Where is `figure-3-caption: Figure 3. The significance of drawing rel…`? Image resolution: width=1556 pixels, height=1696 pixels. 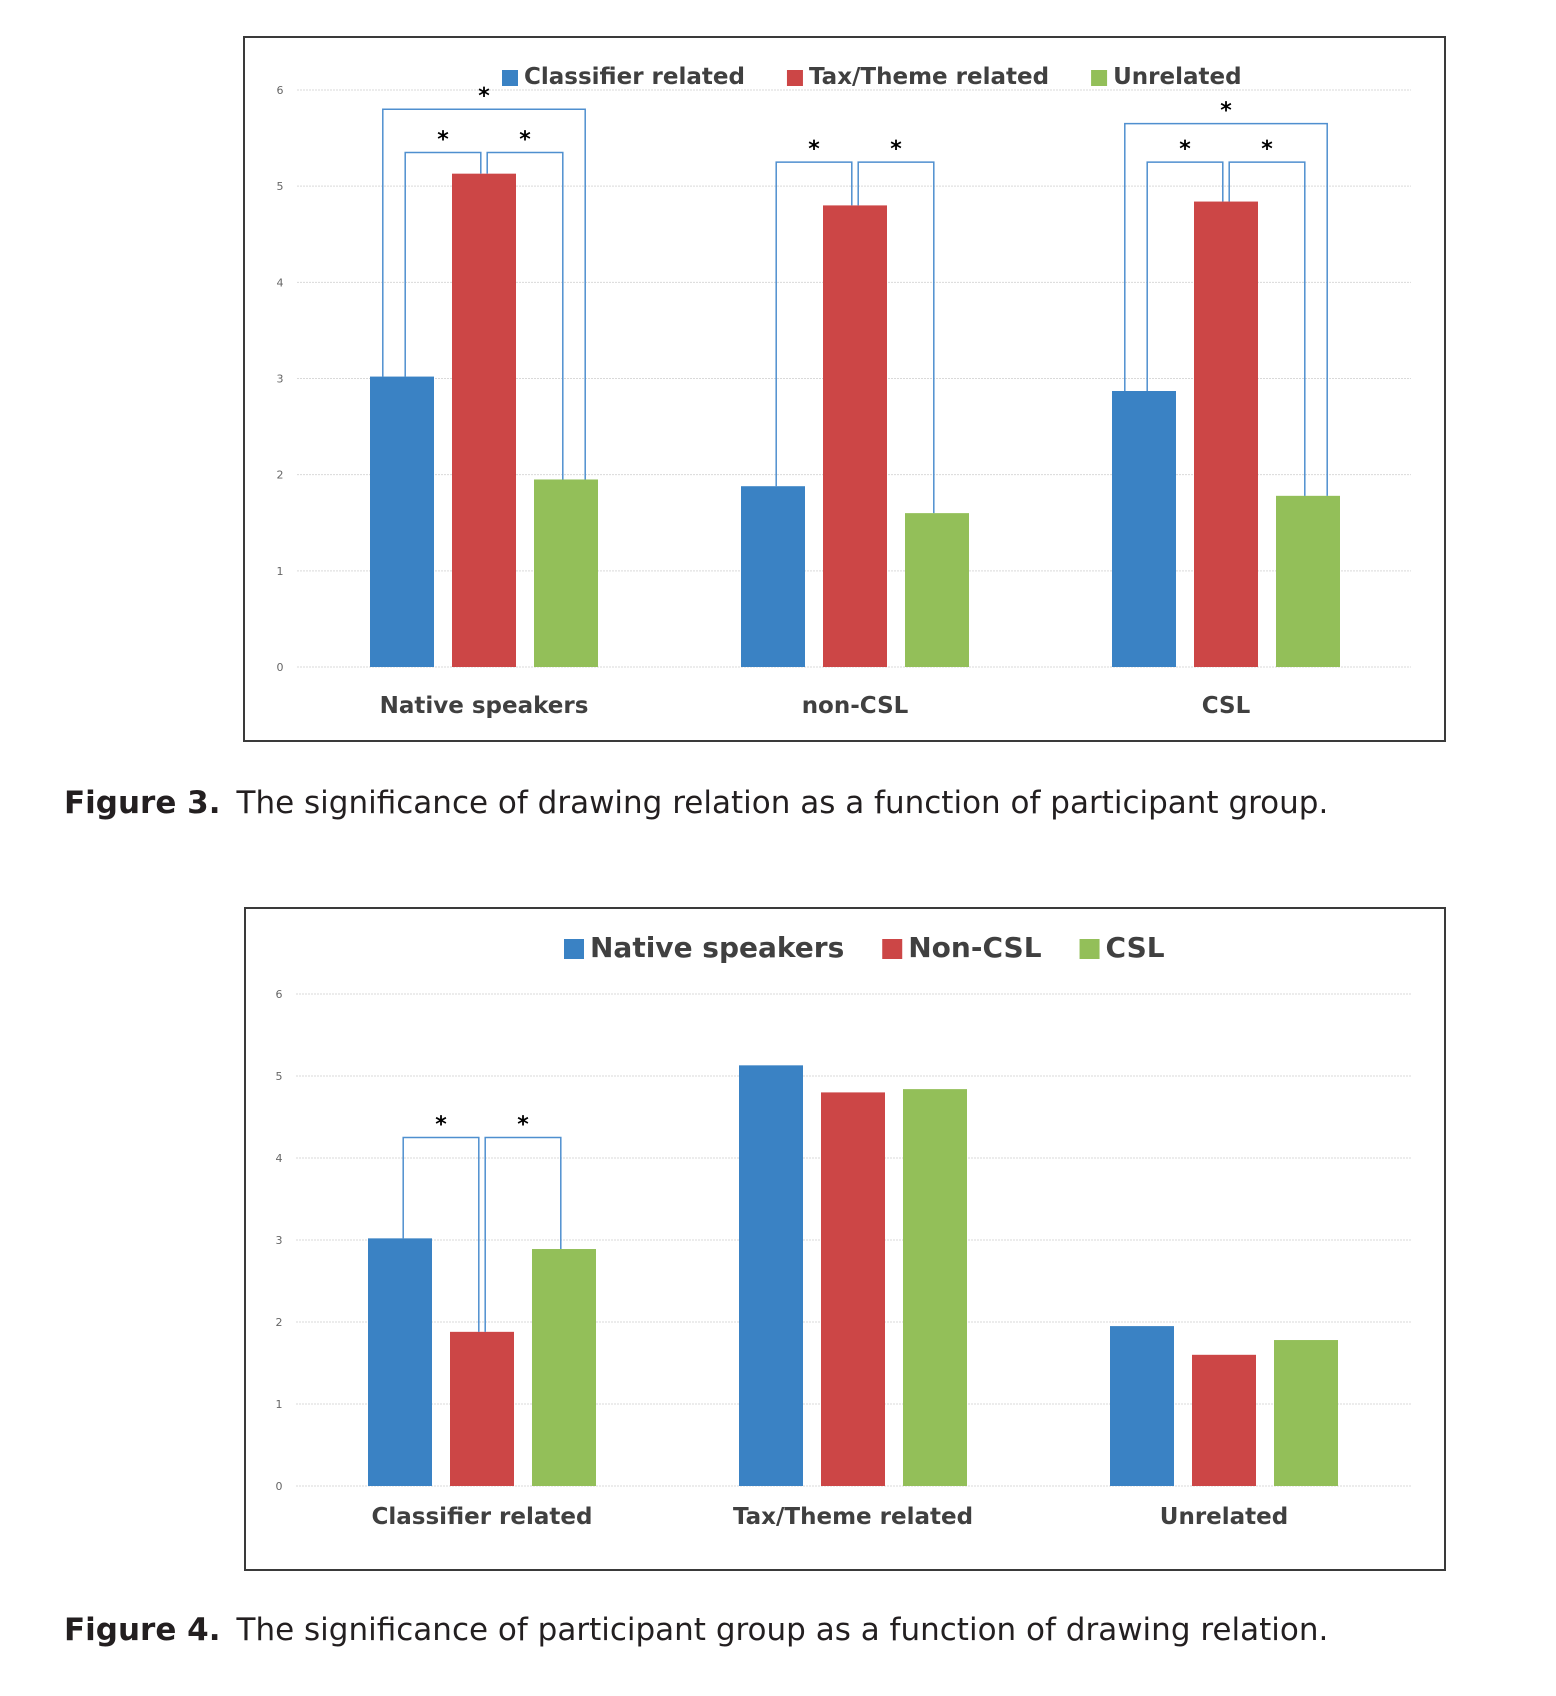 figure-3-caption: Figure 3. The significance of drawing rel… is located at coordinates (696, 803).